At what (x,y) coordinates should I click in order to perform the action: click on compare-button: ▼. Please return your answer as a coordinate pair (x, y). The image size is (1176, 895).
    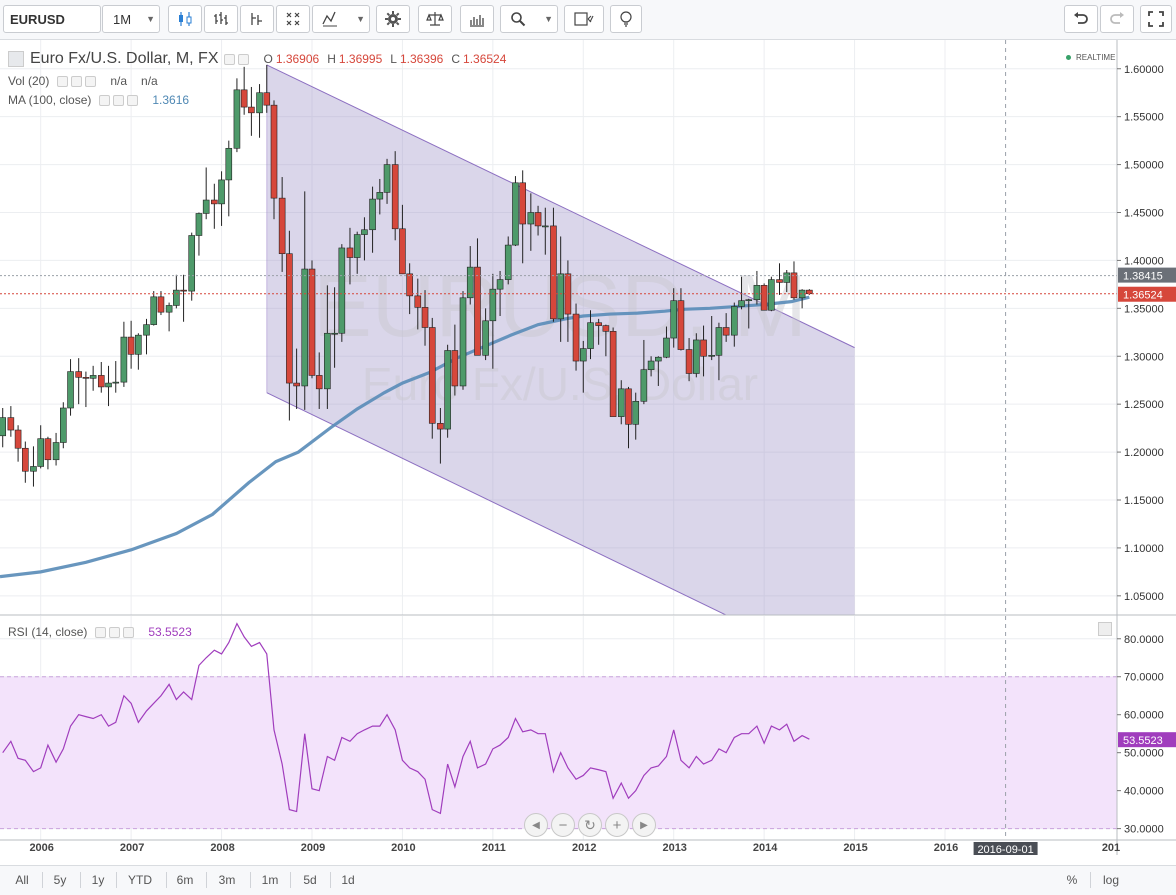
    Looking at the image, I should click on (341, 19).